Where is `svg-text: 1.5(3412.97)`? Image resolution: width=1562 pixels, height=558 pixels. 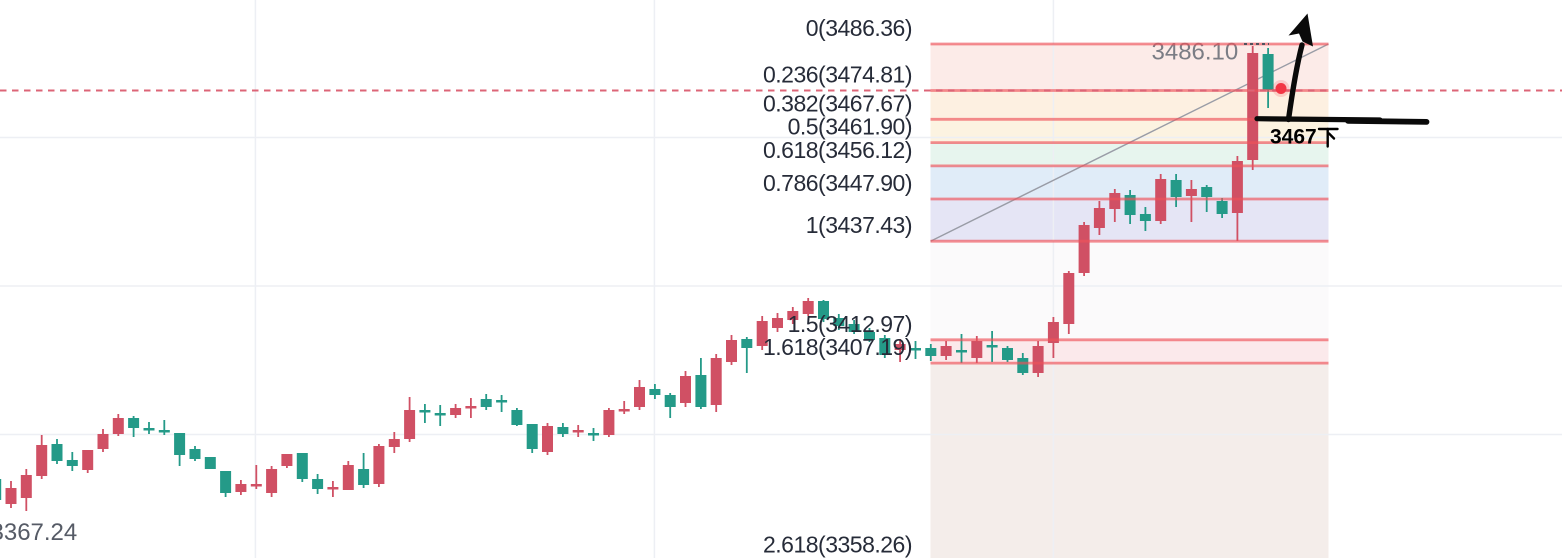
svg-text: 1.5(3412.97) is located at coordinates (850, 324).